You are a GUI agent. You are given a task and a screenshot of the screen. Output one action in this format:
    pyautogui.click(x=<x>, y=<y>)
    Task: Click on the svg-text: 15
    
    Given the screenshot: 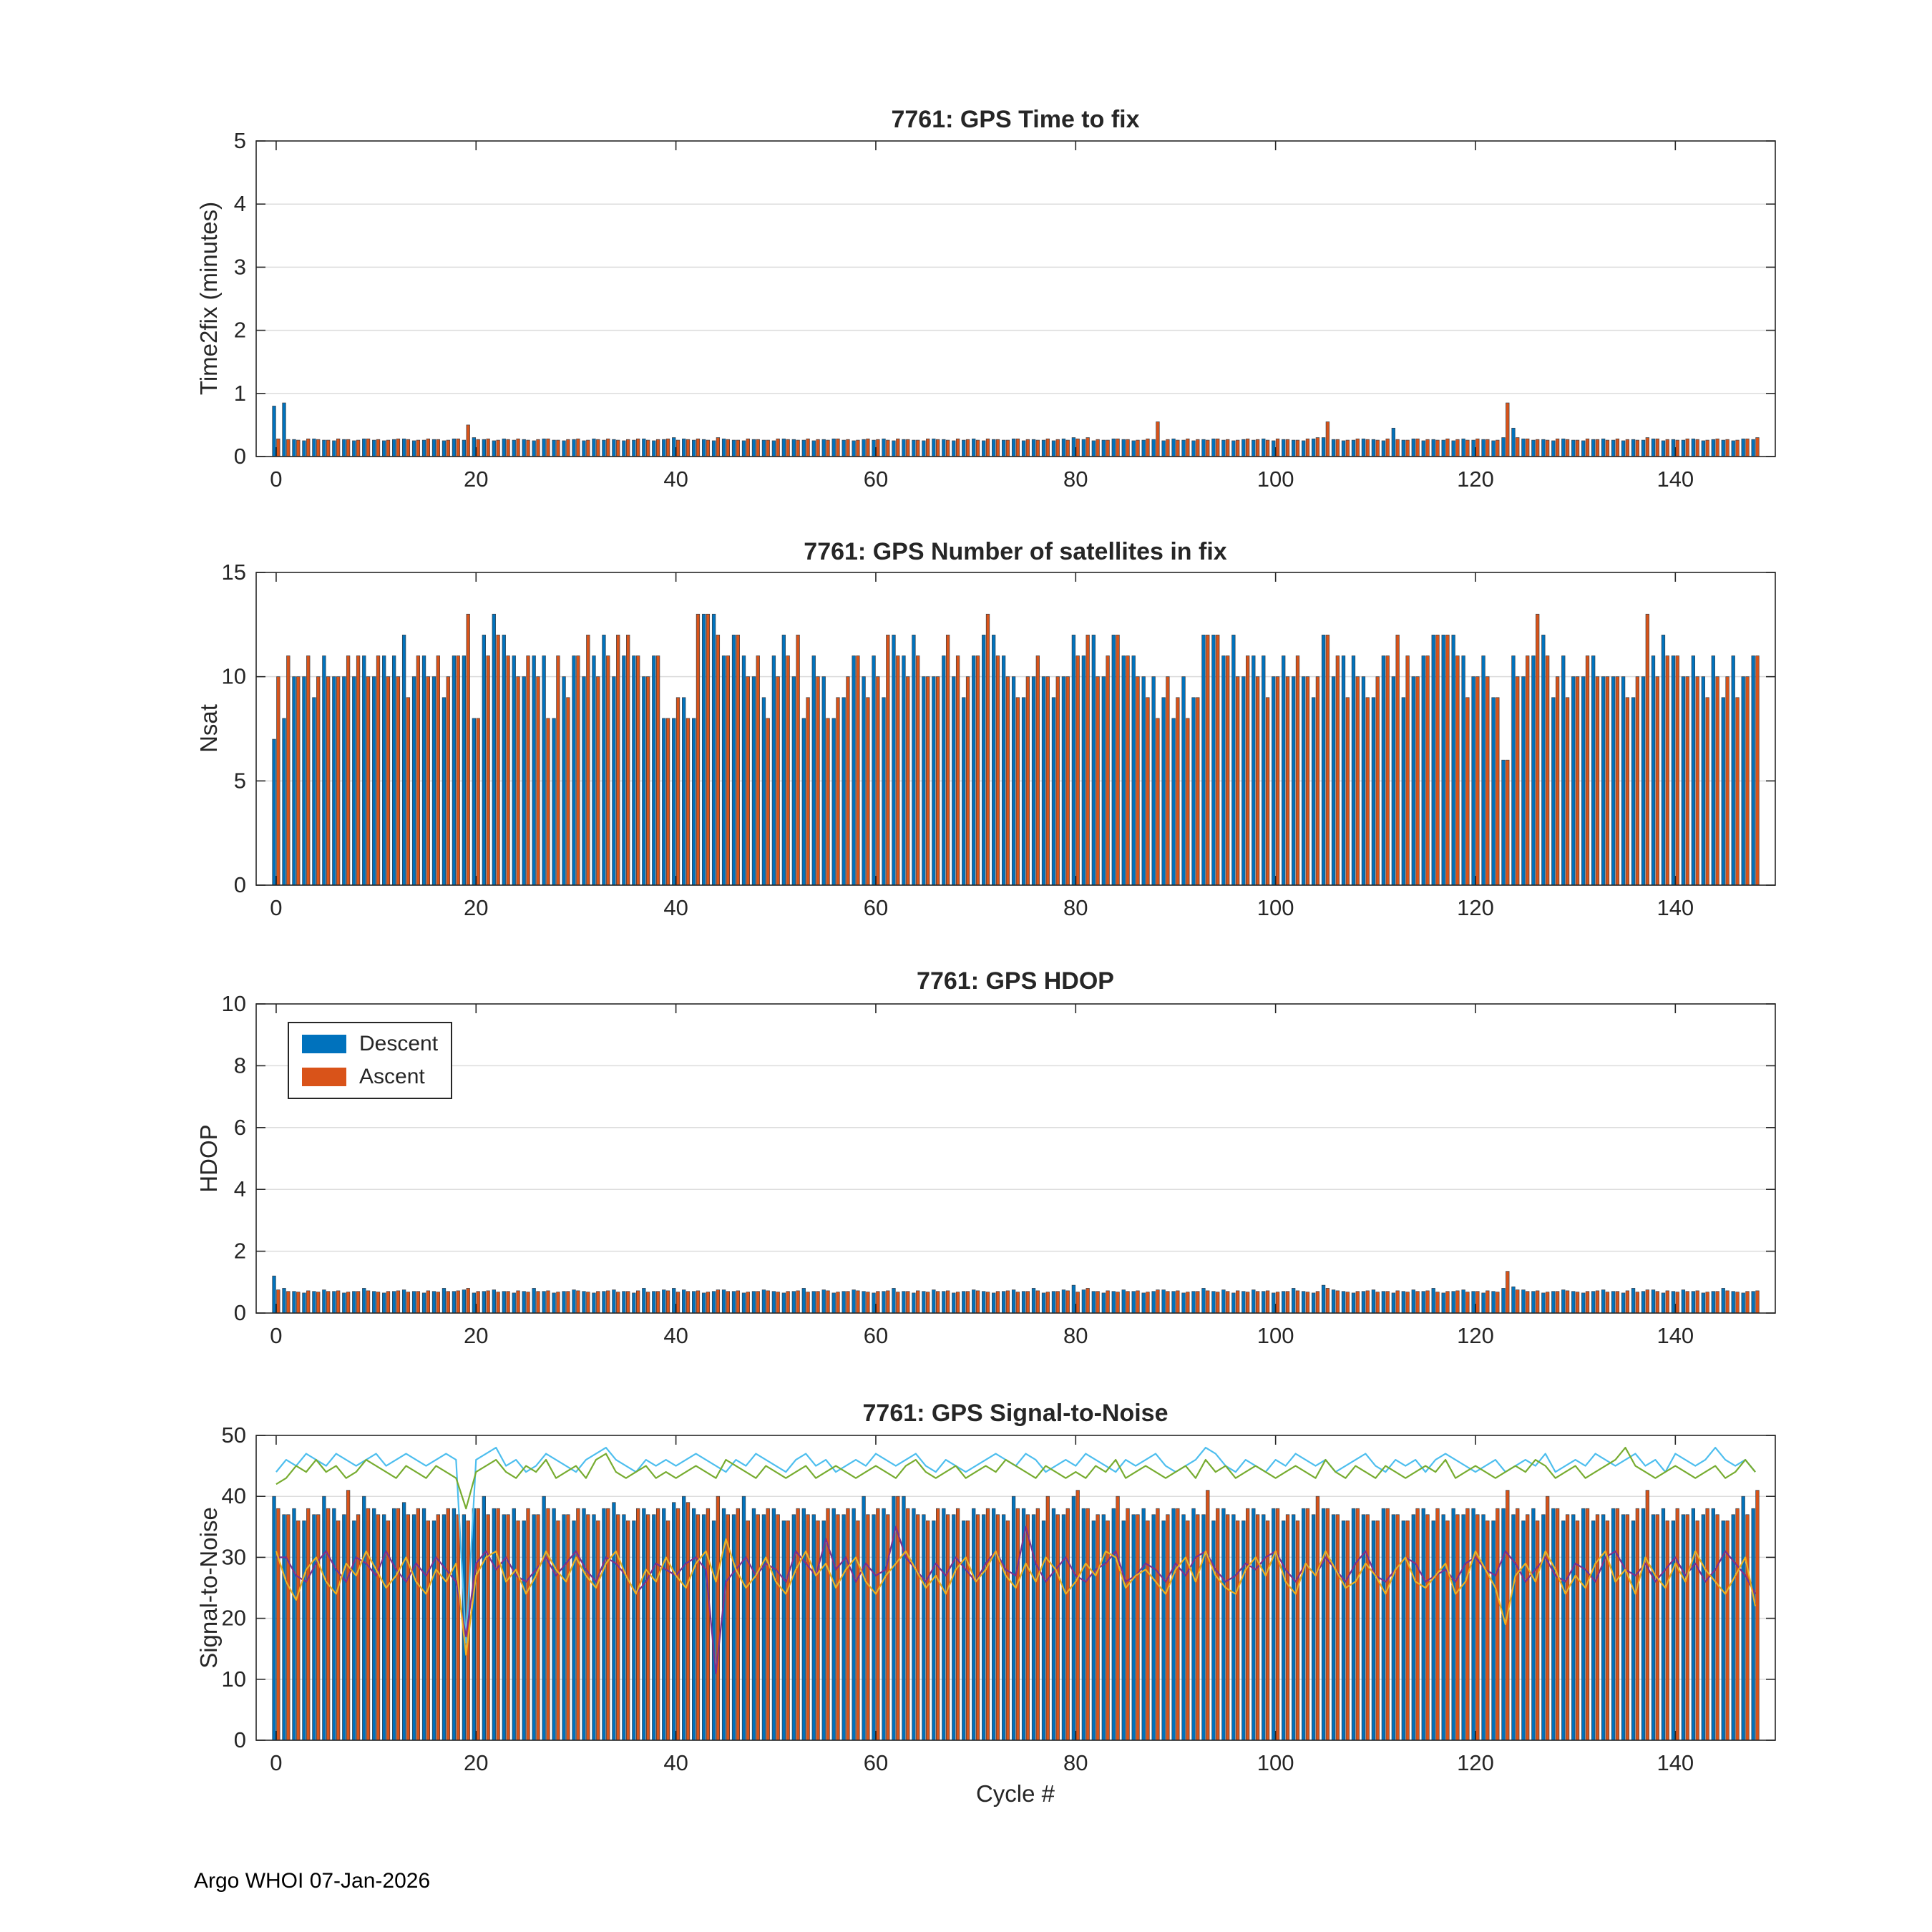 What is the action you would take?
    pyautogui.click(x=234, y=572)
    